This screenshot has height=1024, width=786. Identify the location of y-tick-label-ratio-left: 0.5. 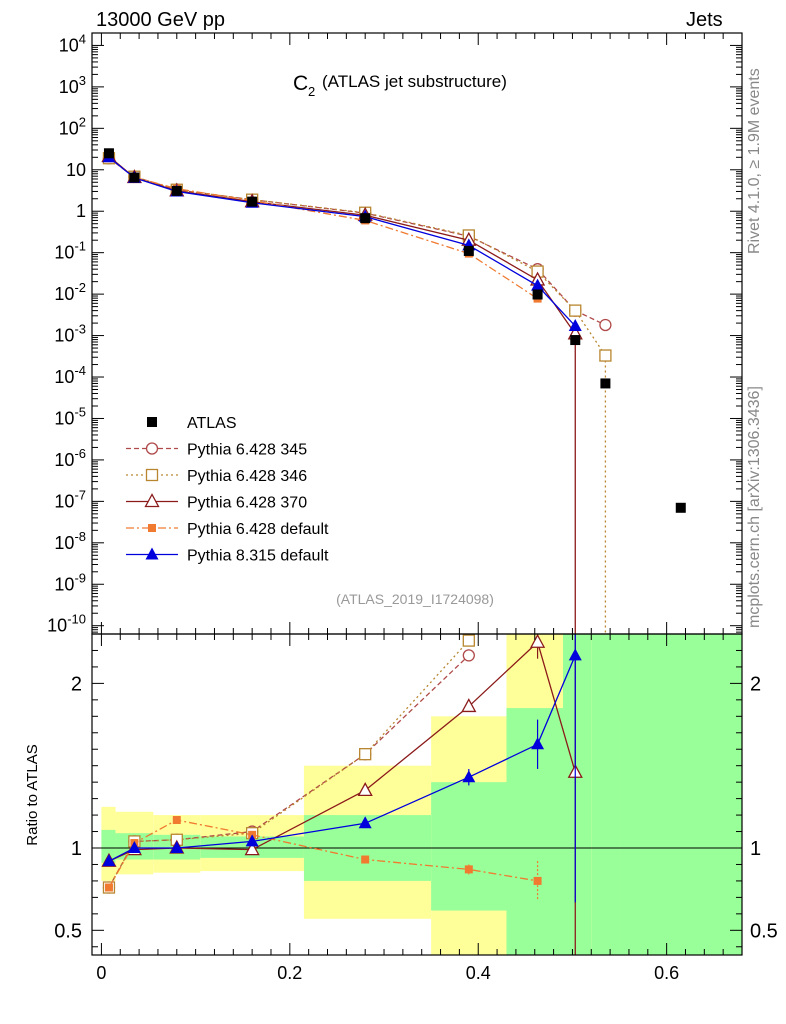
(68, 931).